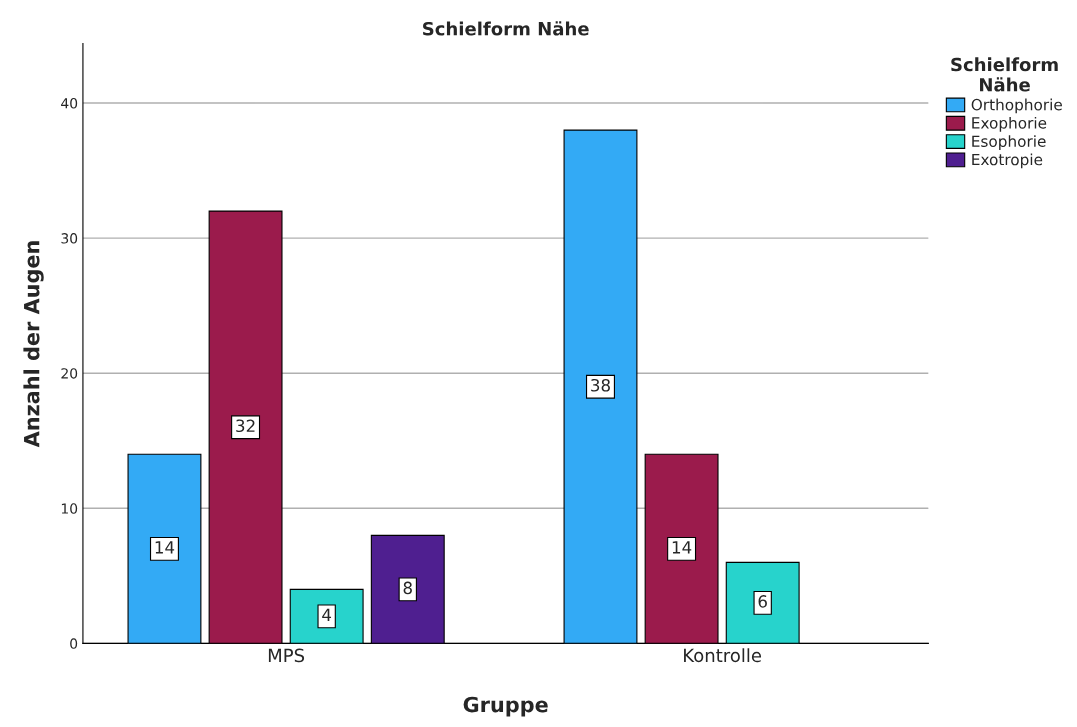  I want to click on x-axis-title: Gruppe, so click(505, 706).